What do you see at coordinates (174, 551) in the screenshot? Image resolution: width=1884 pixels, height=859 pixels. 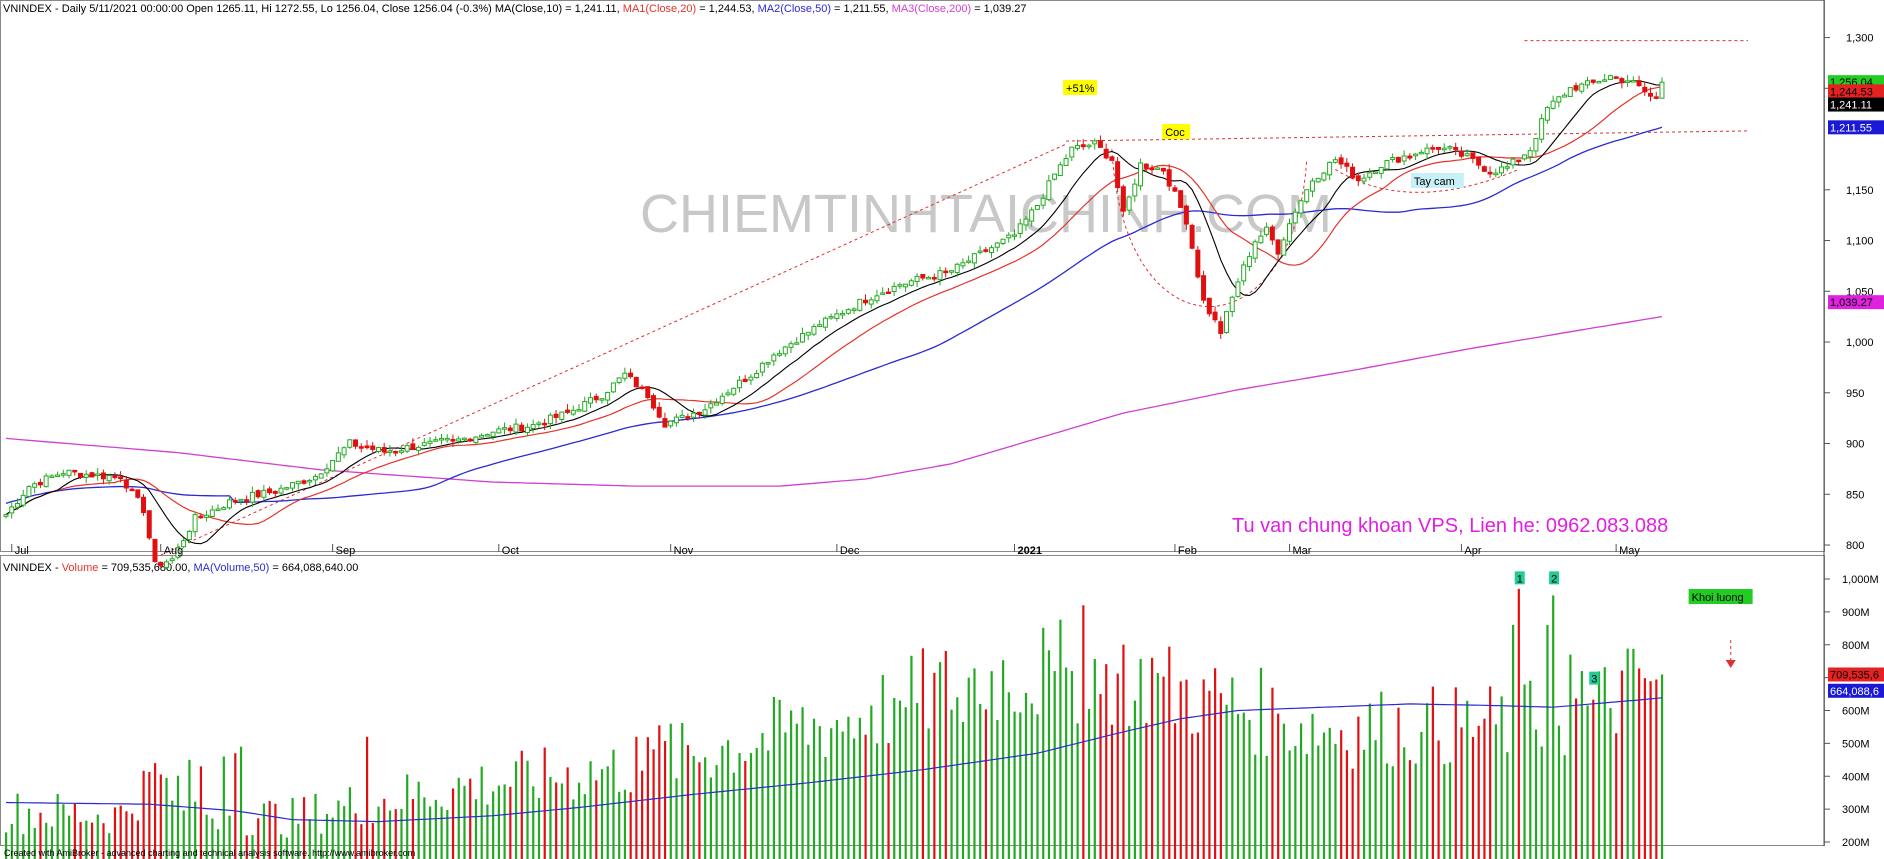 I see `date-tick-label: Aug` at bounding box center [174, 551].